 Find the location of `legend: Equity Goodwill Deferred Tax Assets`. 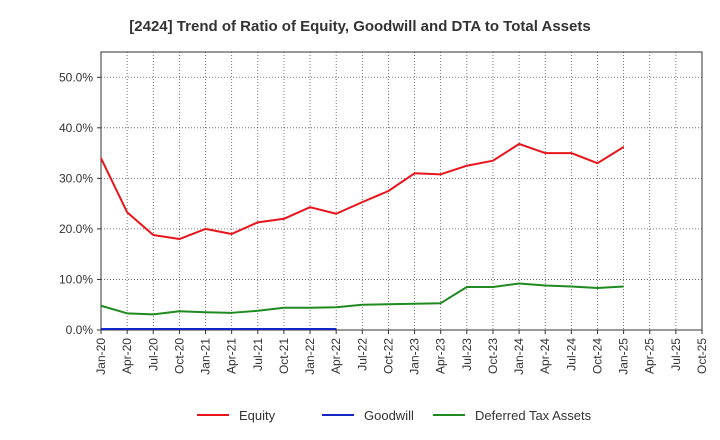

legend: Equity Goodwill Deferred Tax Assets is located at coordinates (394, 415).